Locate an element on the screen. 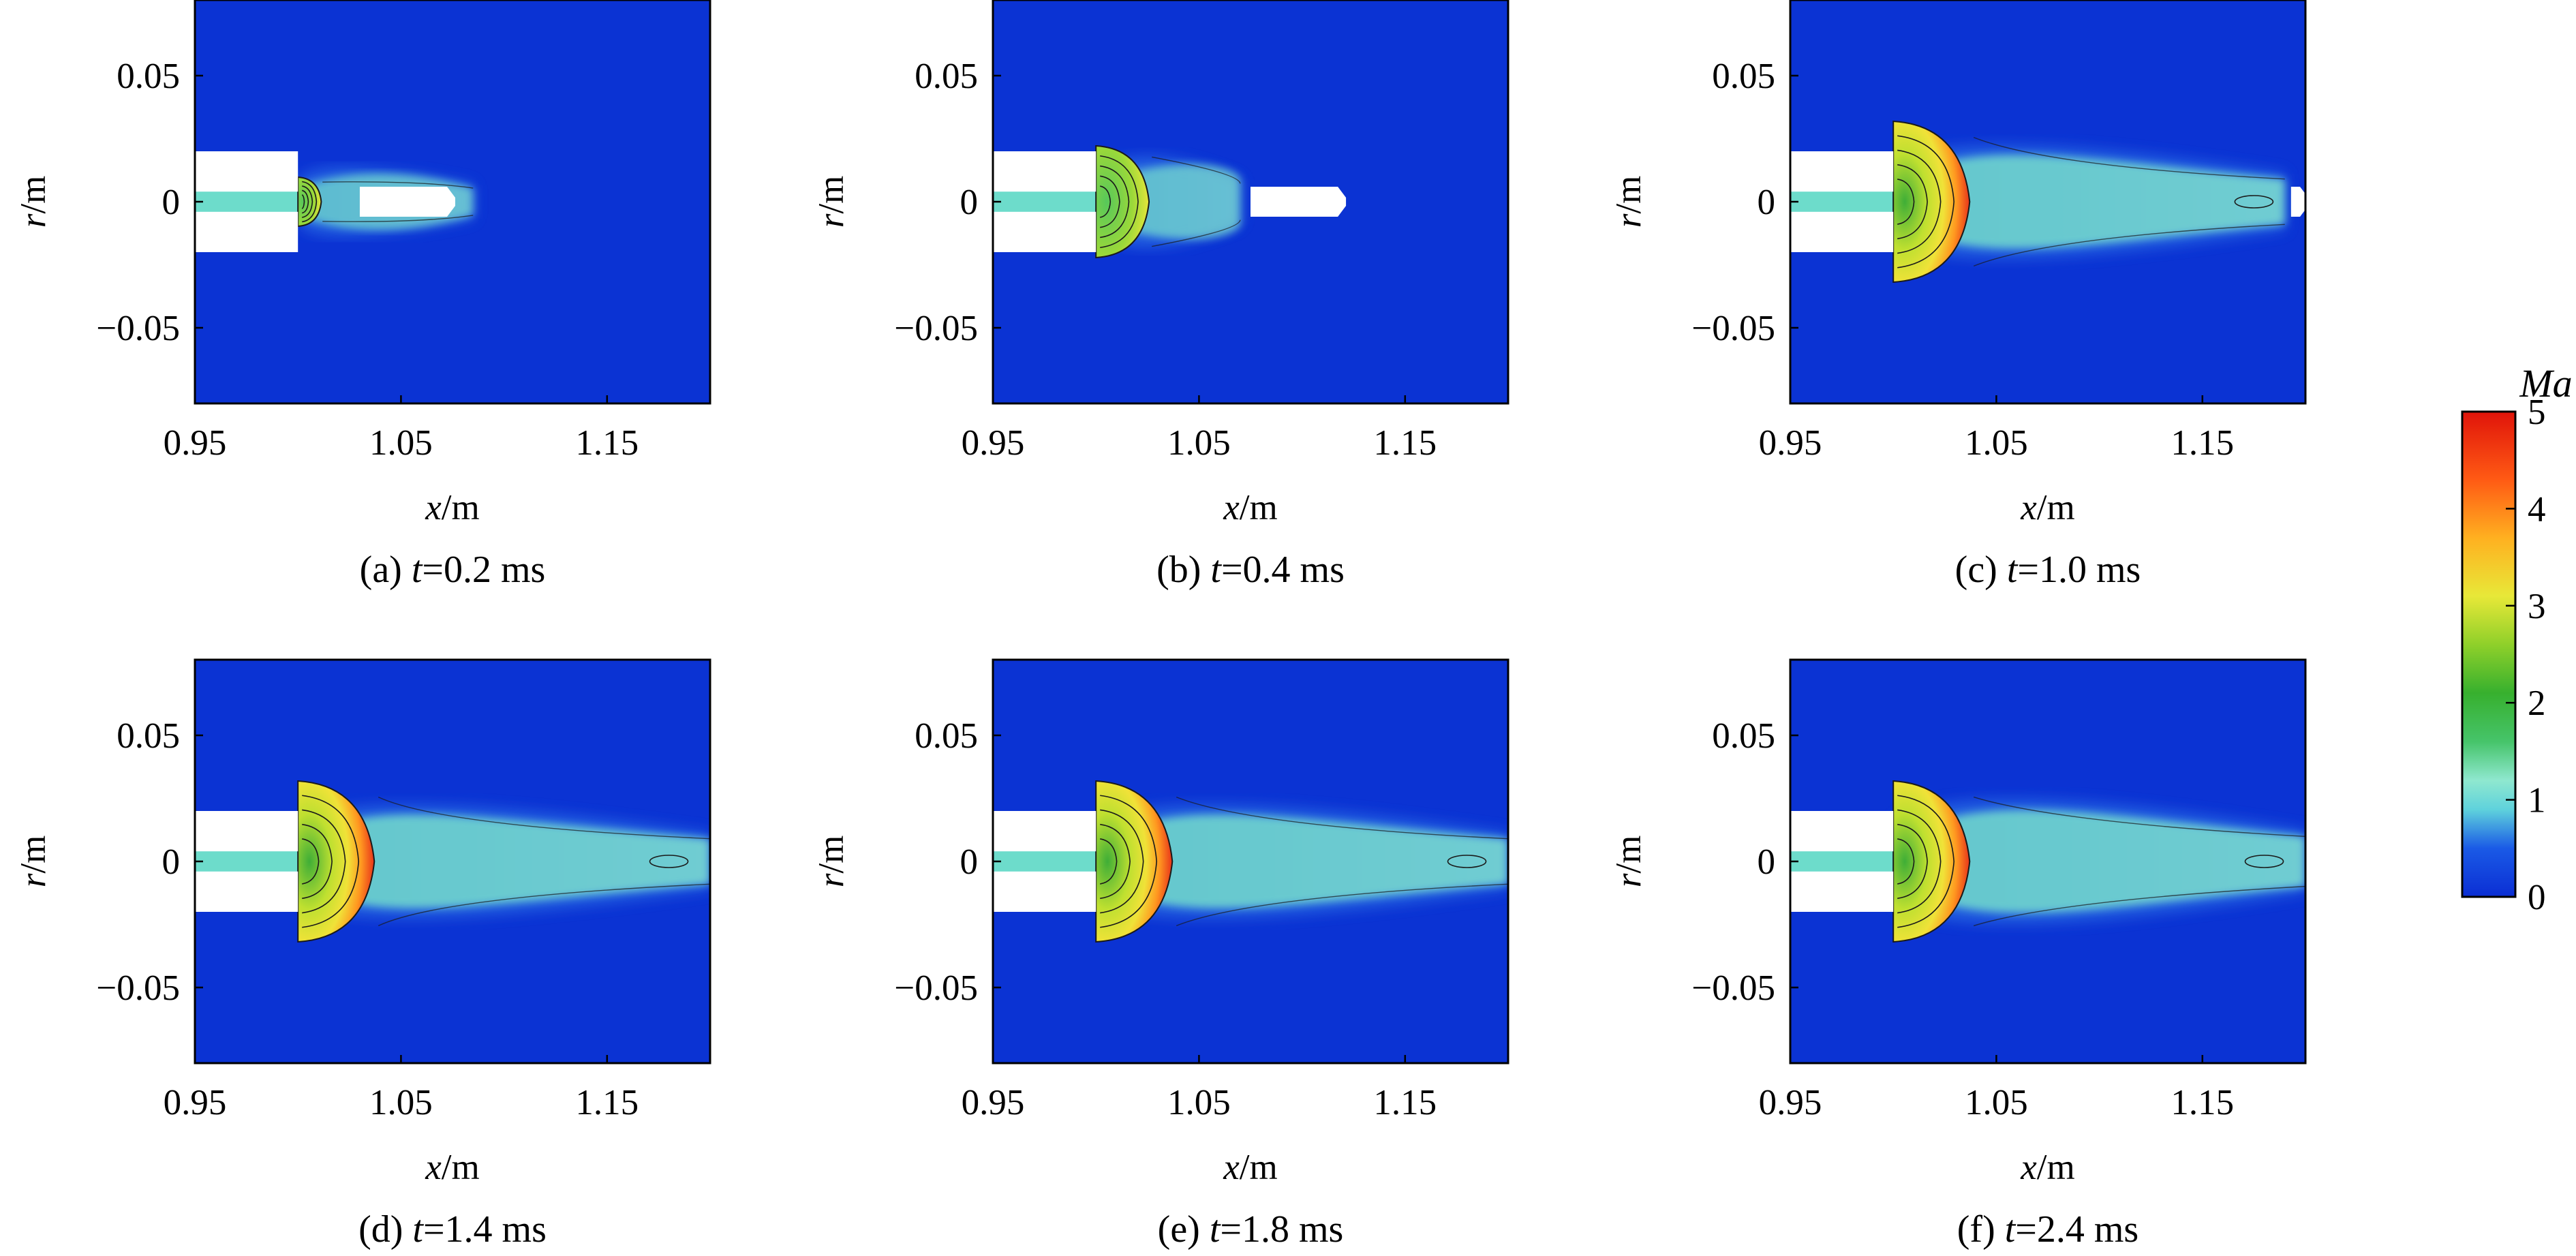 The width and height of the screenshot is (2576, 1256). panel-caption: (e) t=1.8 ms is located at coordinates (1251, 1230).